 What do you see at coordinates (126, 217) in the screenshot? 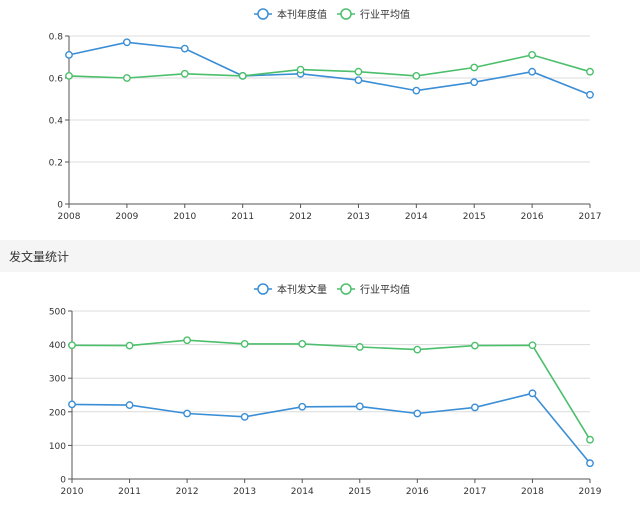
I see `x-tick-label: 2009` at bounding box center [126, 217].